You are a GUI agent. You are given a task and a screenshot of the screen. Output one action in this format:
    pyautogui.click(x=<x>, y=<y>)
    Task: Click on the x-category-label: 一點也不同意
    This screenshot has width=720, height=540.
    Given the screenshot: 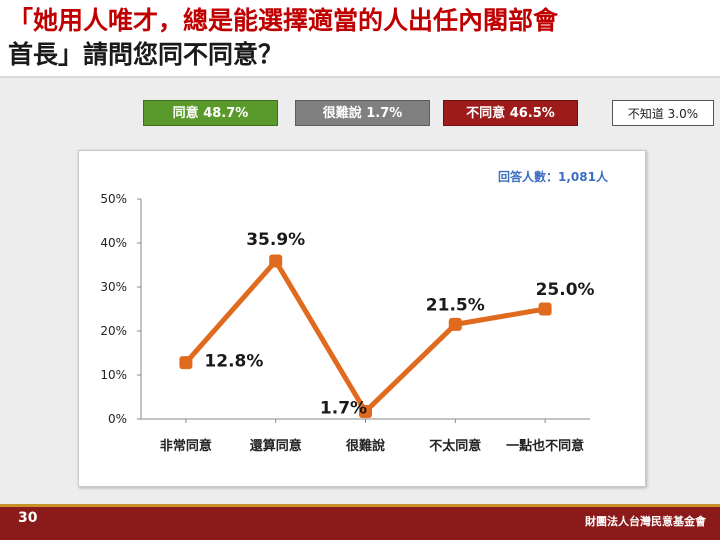 What is the action you would take?
    pyautogui.click(x=545, y=446)
    